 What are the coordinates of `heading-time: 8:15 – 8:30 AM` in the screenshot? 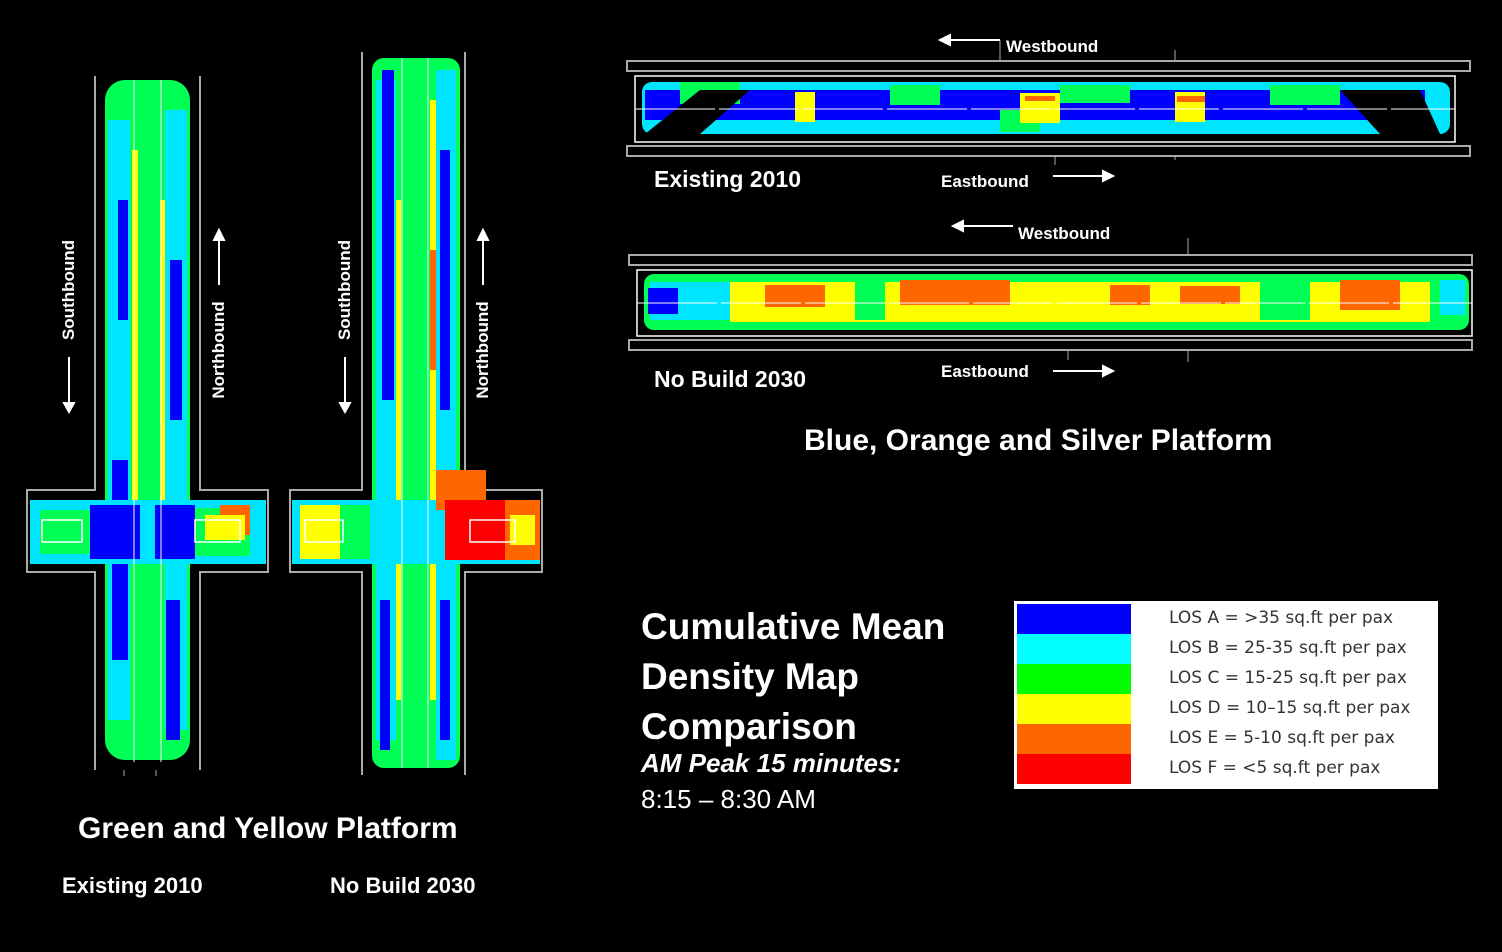 It's located at (728, 799).